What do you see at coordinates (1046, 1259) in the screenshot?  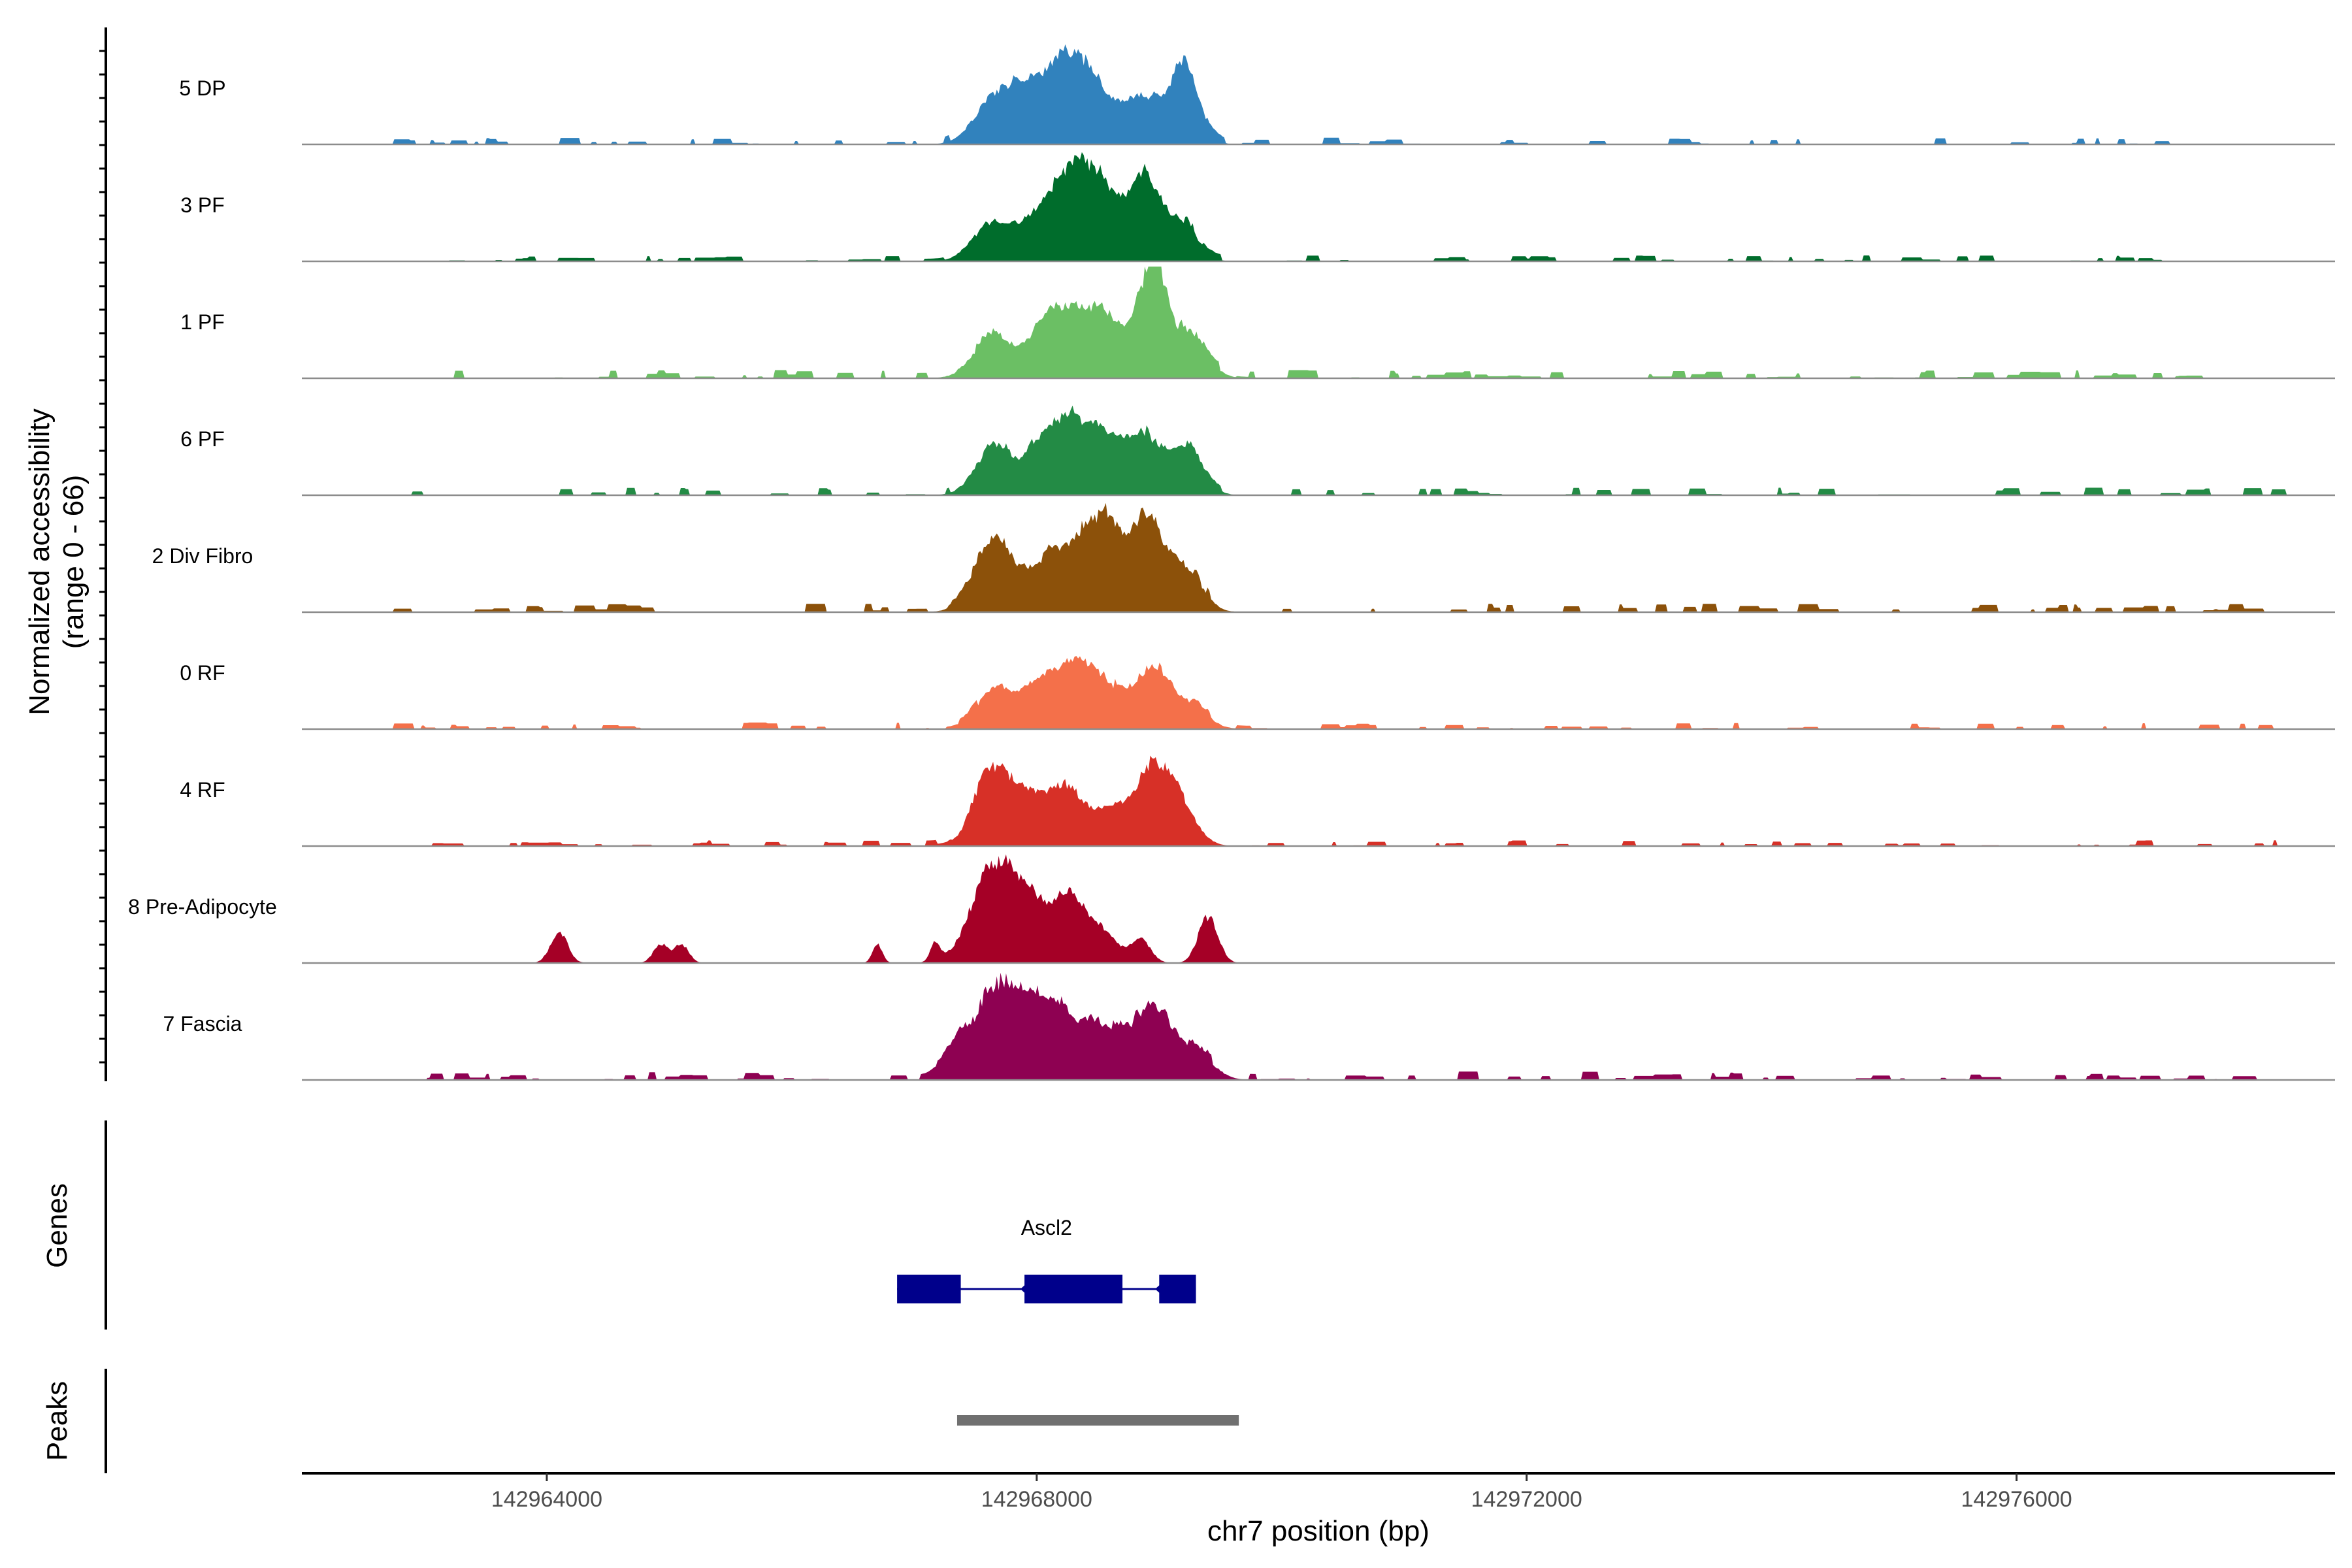 I see `gene-ascl2: Ascl2` at bounding box center [1046, 1259].